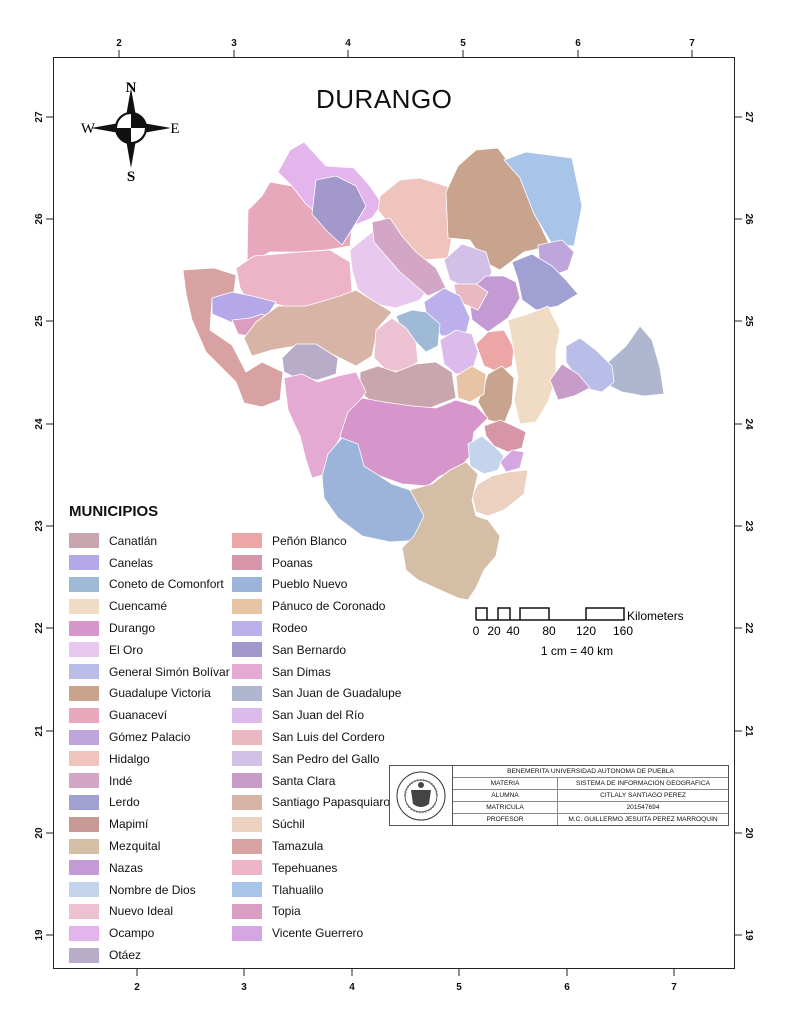 This screenshot has width=791, height=1024. What do you see at coordinates (505, 436) in the screenshot?
I see `municipality-poanas` at bounding box center [505, 436].